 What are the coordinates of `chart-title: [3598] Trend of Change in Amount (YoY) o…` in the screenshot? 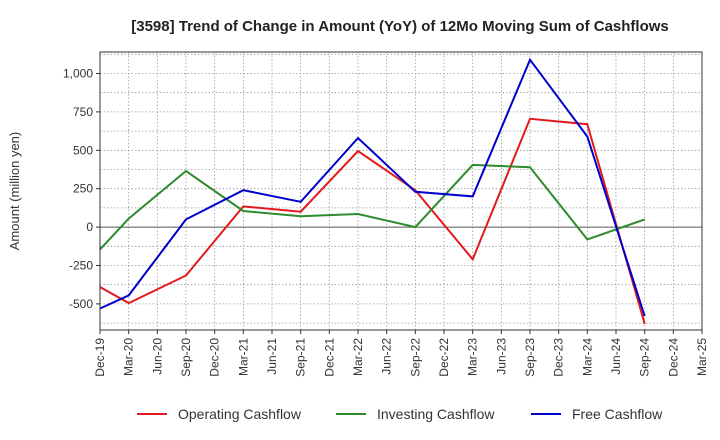 It's located at (400, 26).